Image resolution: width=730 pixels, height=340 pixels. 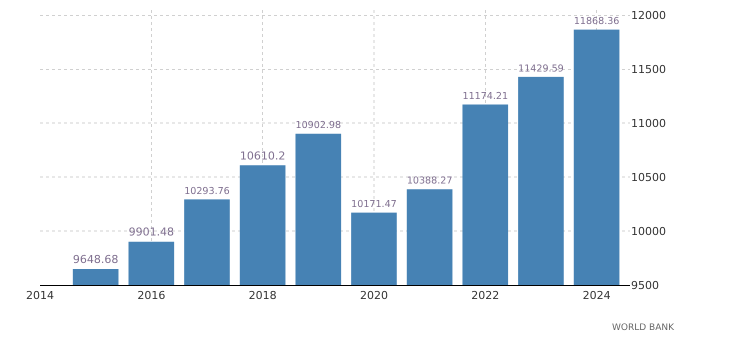 What do you see at coordinates (541, 68) in the screenshot?
I see `data-label: 11429.59` at bounding box center [541, 68].